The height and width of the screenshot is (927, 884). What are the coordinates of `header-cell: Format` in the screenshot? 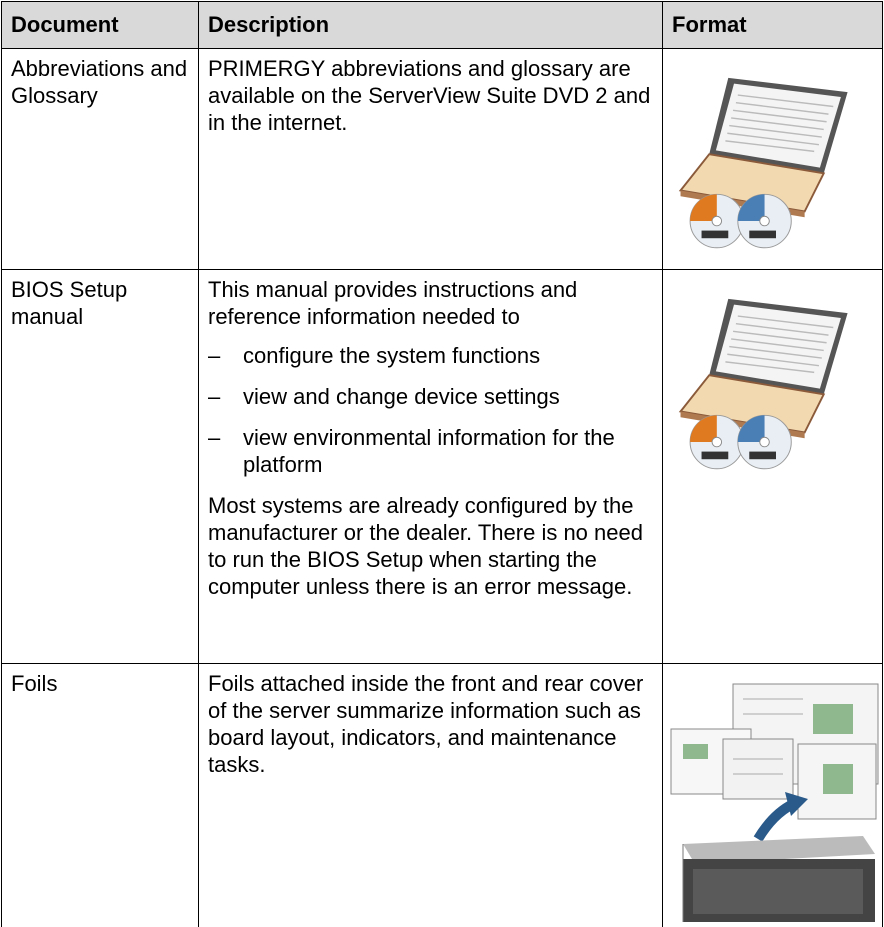 It's located at (772, 25).